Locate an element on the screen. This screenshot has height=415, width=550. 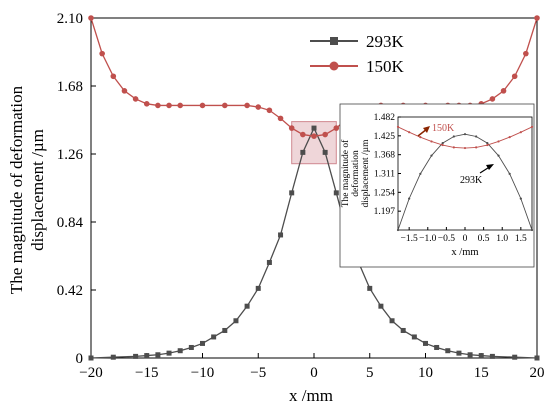
legend-marker is located at coordinates (334, 66).